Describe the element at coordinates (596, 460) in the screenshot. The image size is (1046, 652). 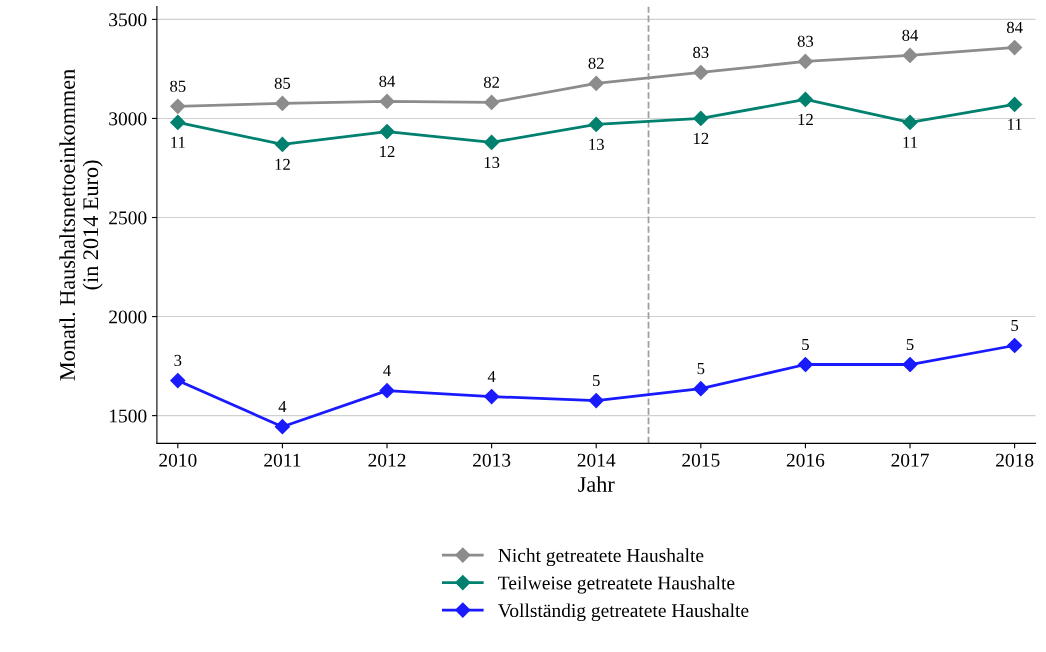
I see `x-tick-label: 2014` at that location.